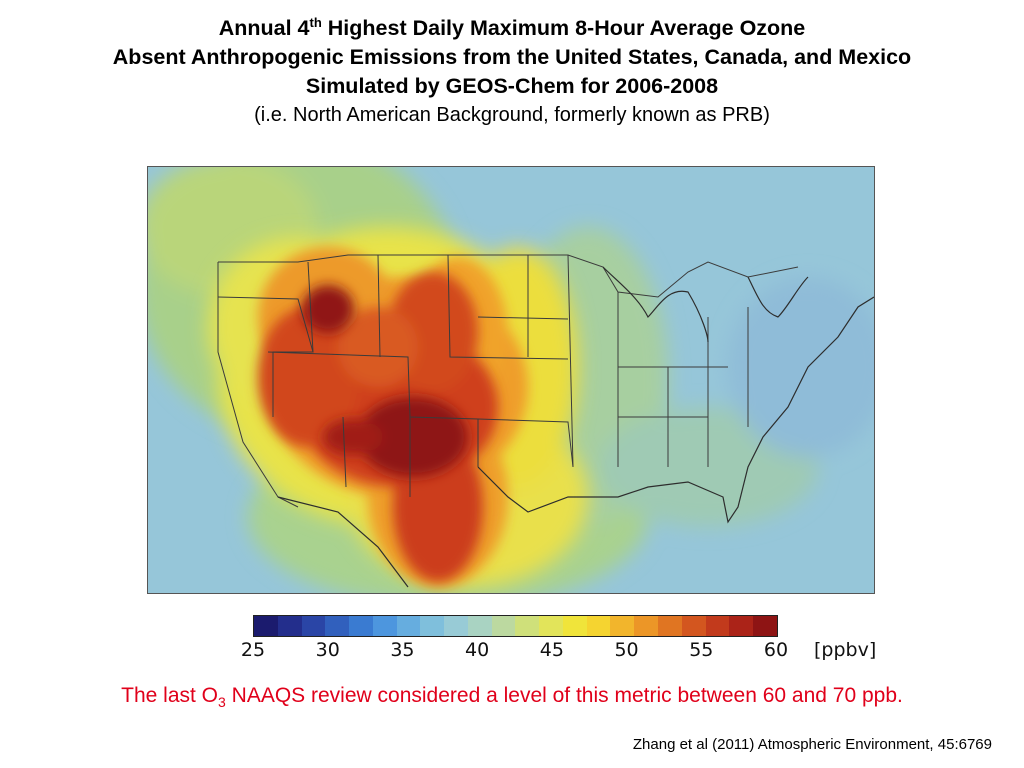 Image resolution: width=1024 pixels, height=768 pixels. Describe the element at coordinates (402, 650) in the screenshot. I see `colorbar-tick-label: 35` at that location.